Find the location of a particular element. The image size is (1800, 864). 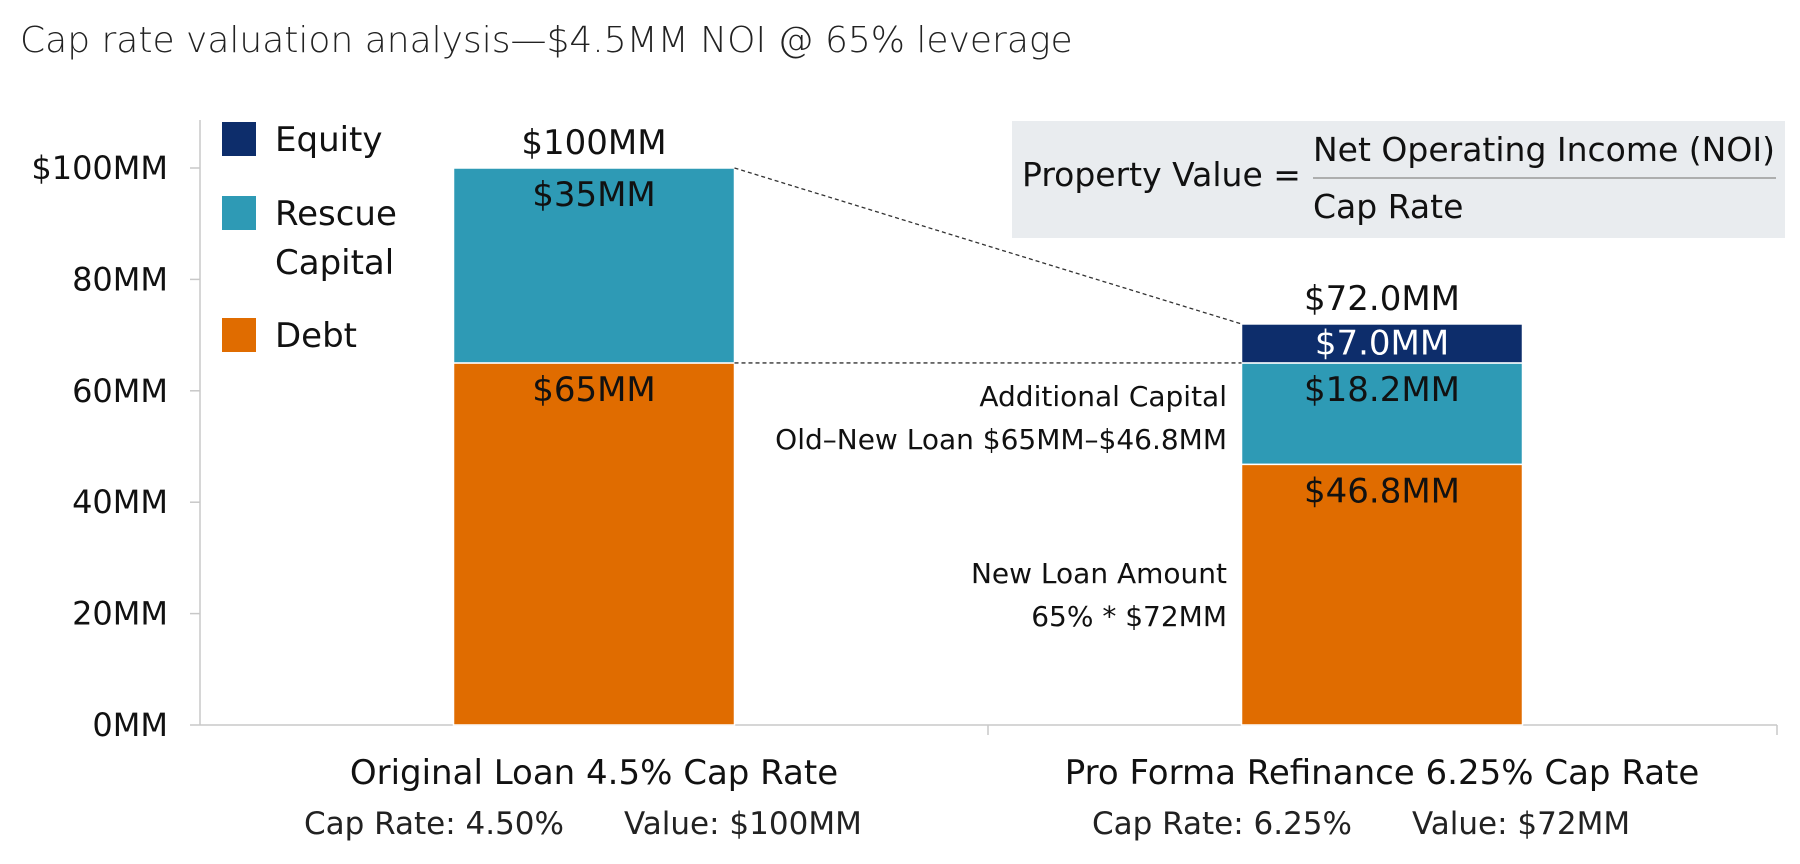

y-tick-label: $100MM is located at coordinates (99, 168).